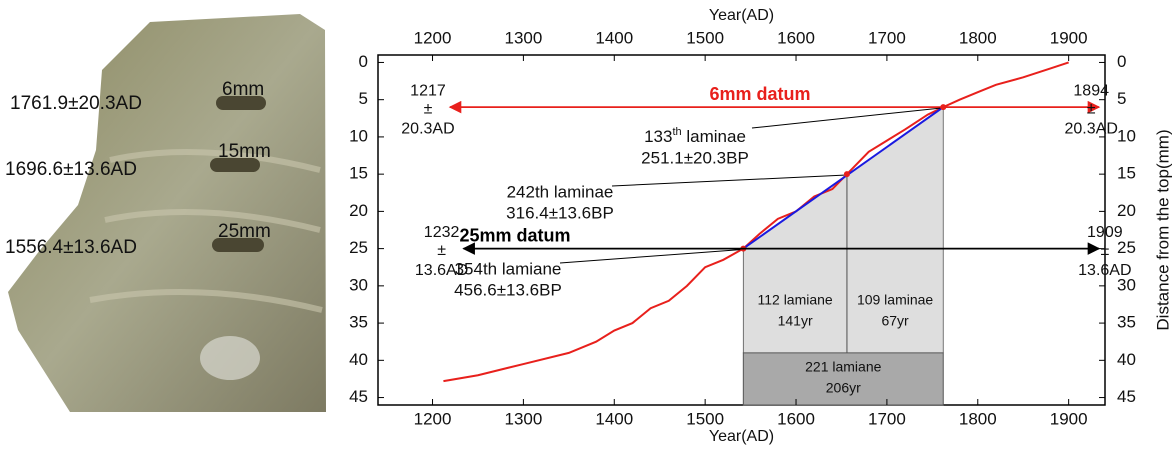  What do you see at coordinates (560, 191) in the screenshot?
I see `laminae-label: 242th laminae` at bounding box center [560, 191].